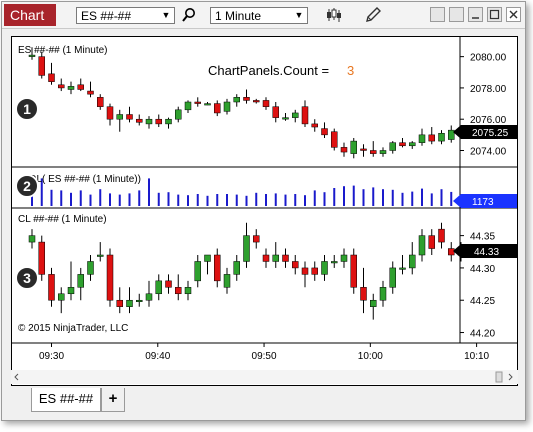 The width and height of the screenshot is (533, 432). What do you see at coordinates (238, 16) in the screenshot?
I see `interval-select-value: 1 Minute` at bounding box center [238, 16].